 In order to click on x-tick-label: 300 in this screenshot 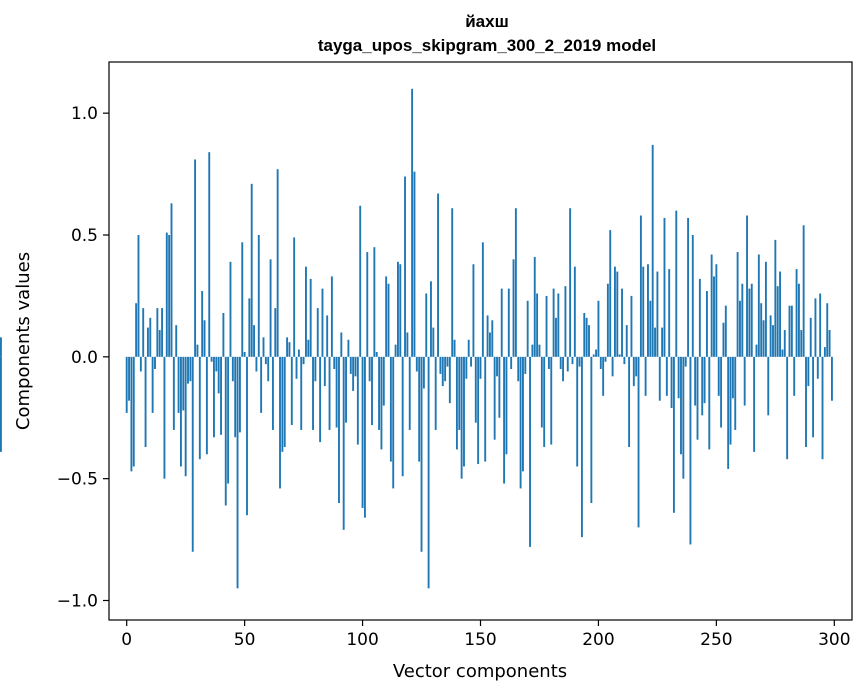, I will do `click(834, 640)`.